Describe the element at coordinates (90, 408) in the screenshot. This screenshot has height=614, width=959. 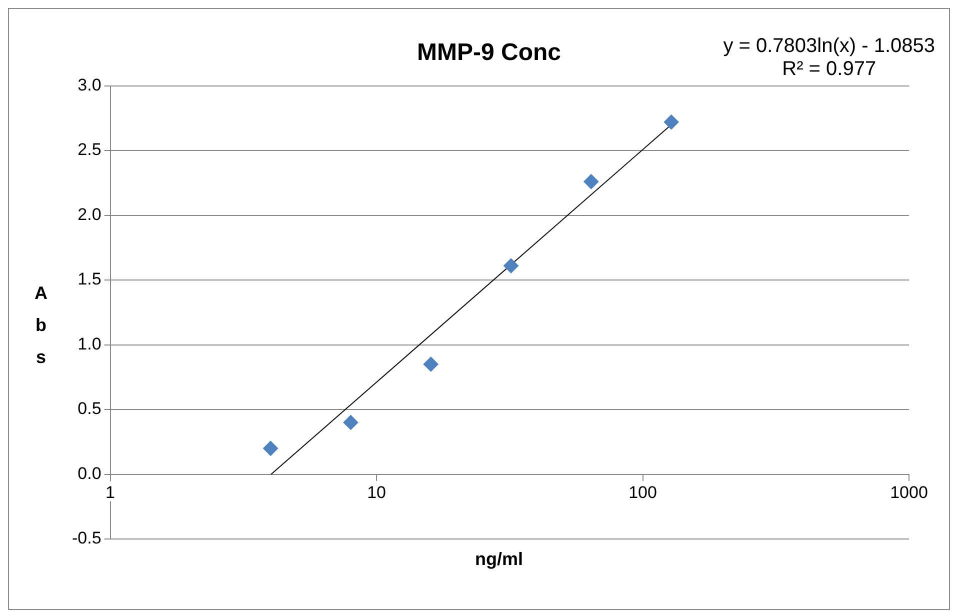
I see `y-tick-label: 0.5` at that location.